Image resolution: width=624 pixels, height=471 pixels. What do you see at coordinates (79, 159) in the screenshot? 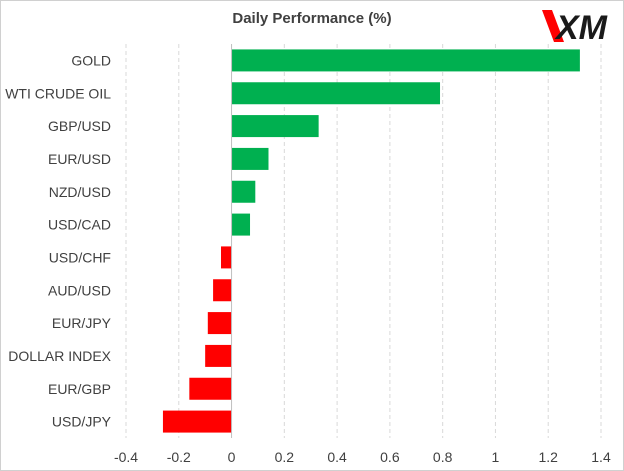
I see `category-label: EUR/USD` at bounding box center [79, 159].